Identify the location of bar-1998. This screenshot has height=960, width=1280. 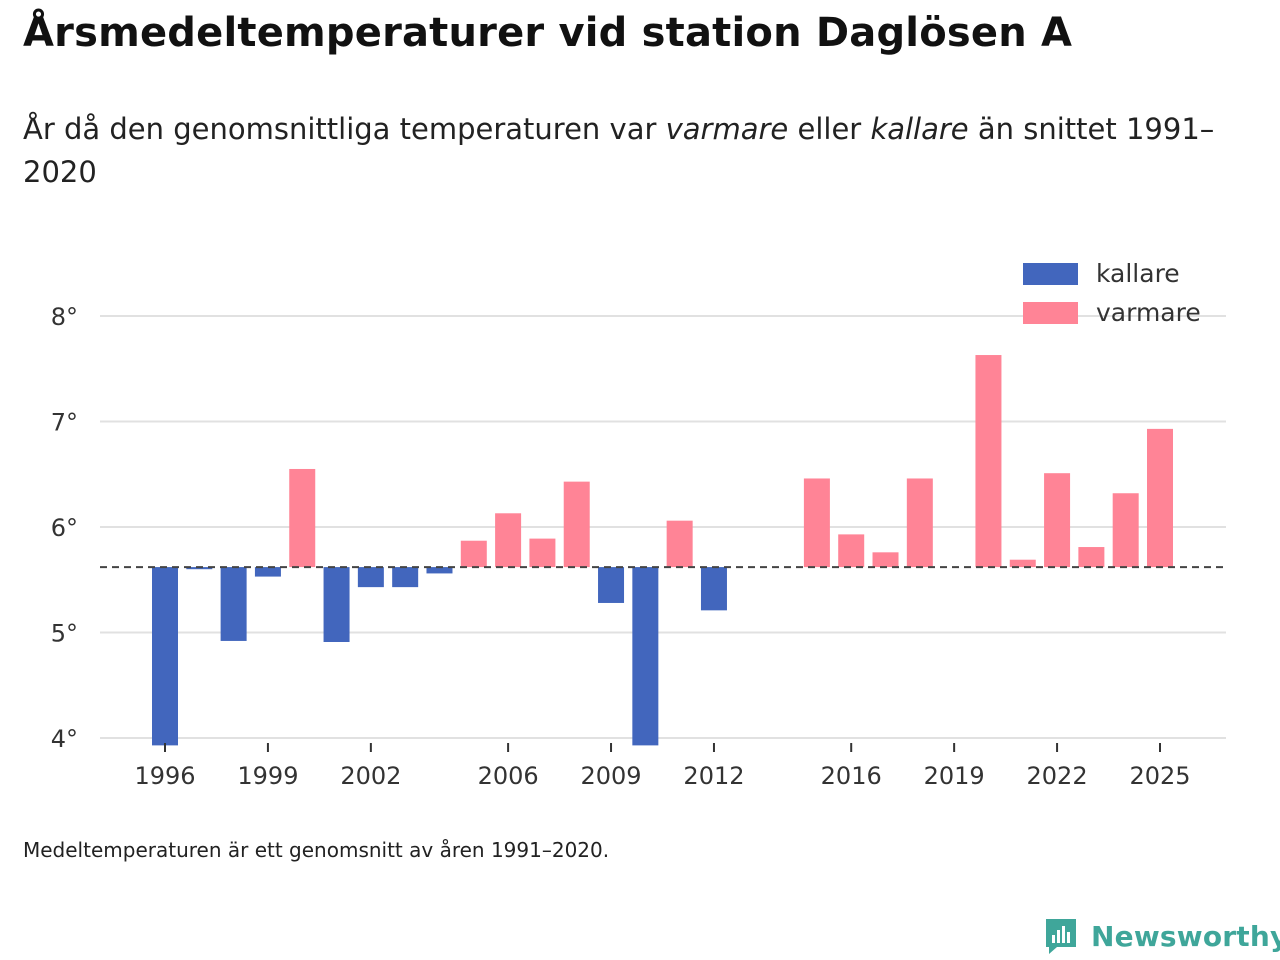
(233, 604).